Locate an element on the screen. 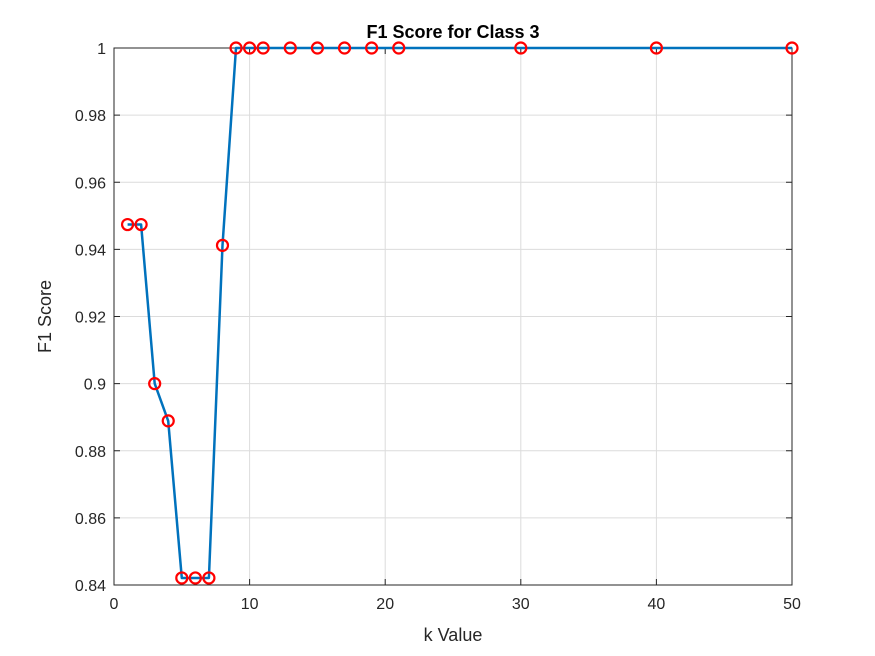 The width and height of the screenshot is (875, 656). y-tick-label: 0.96 is located at coordinates (90, 183).